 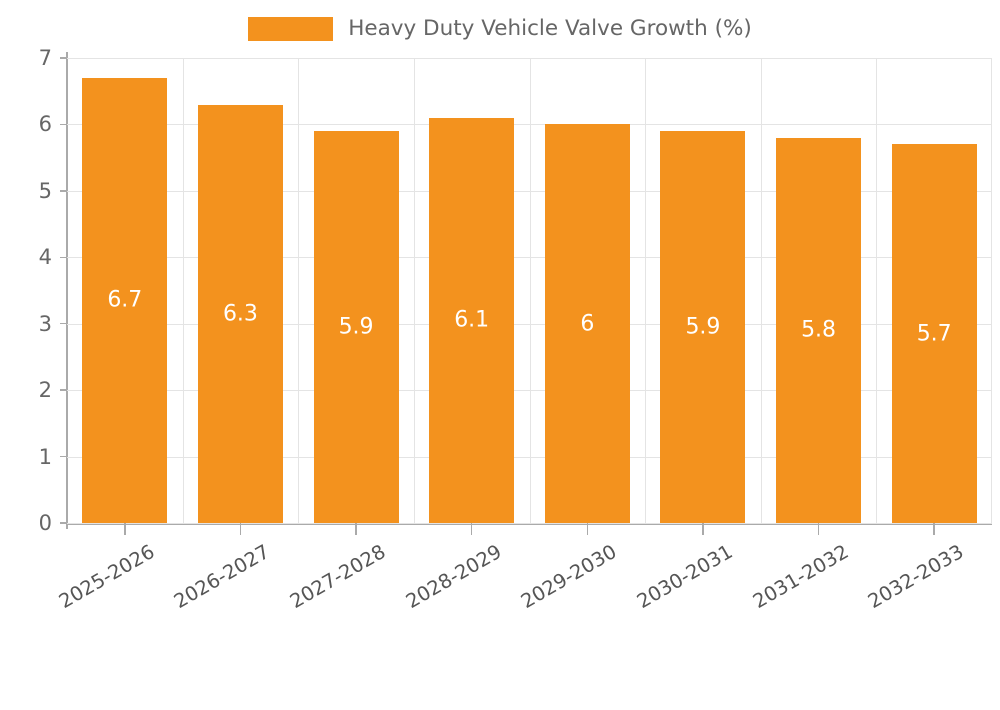 I want to click on chart-legend: Heavy Duty Vehicle Valve Growth (%), so click(x=500, y=29).